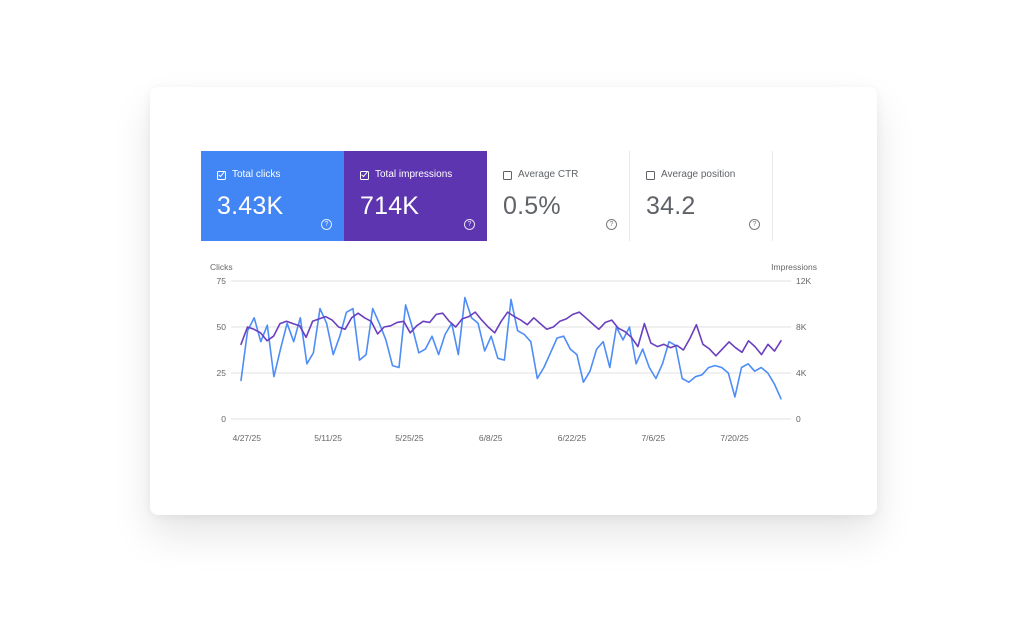 Image resolution: width=1010 pixels, height=620 pixels. Describe the element at coordinates (794, 267) in the screenshot. I see `right-axis-title: Impressions` at that location.